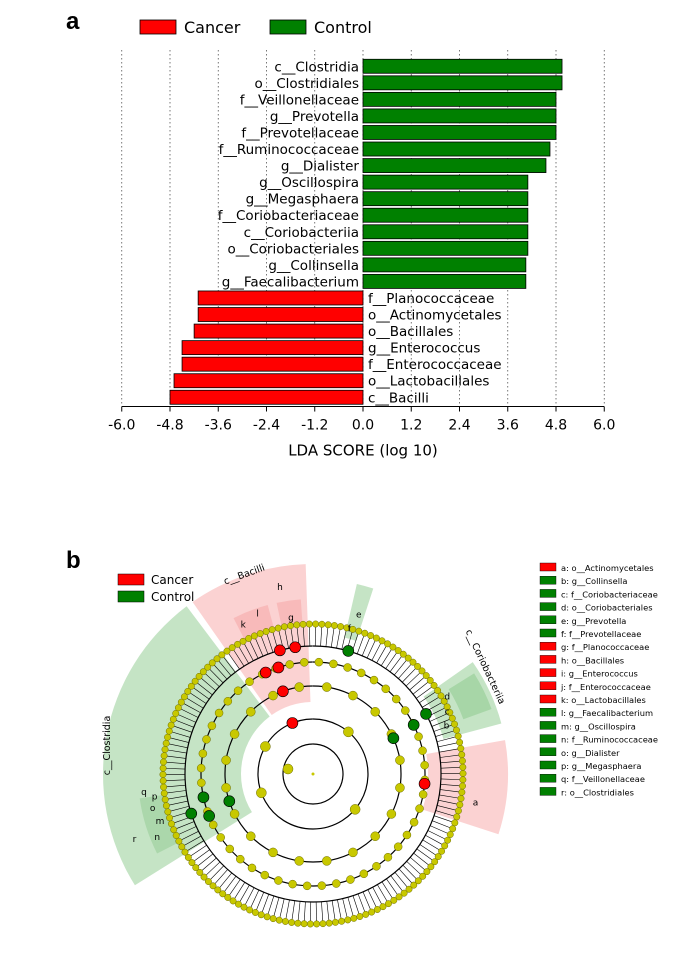 This screenshot has height=958, width=685. What do you see at coordinates (306, 84) in the screenshot?
I see `bar-label: o__Clostridiales` at bounding box center [306, 84].